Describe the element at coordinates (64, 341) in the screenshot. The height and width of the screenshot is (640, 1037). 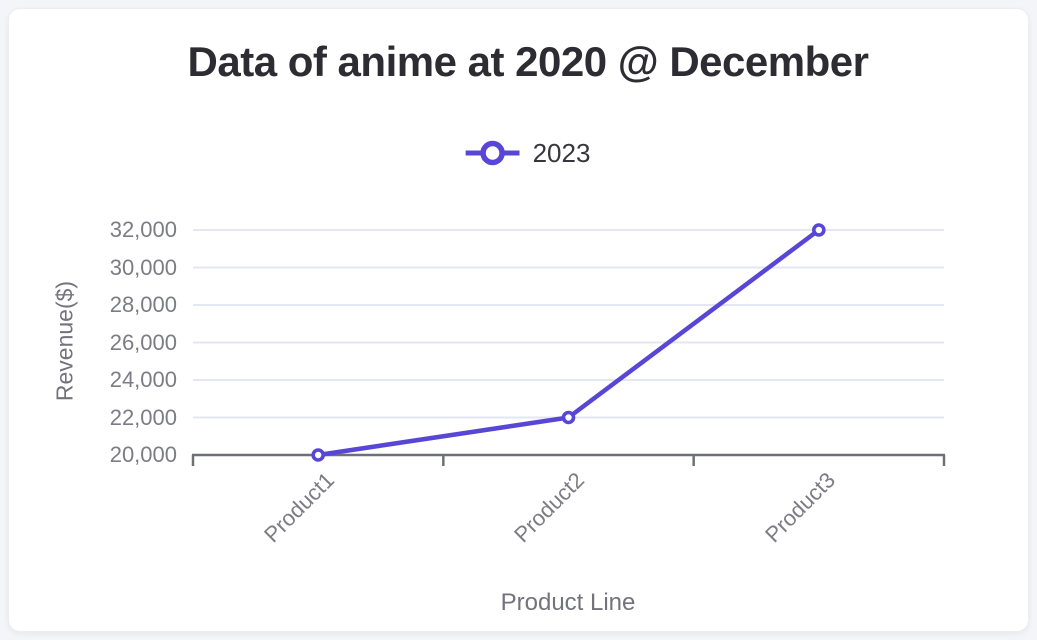
I see `y-axis-title: Revenue($)` at that location.